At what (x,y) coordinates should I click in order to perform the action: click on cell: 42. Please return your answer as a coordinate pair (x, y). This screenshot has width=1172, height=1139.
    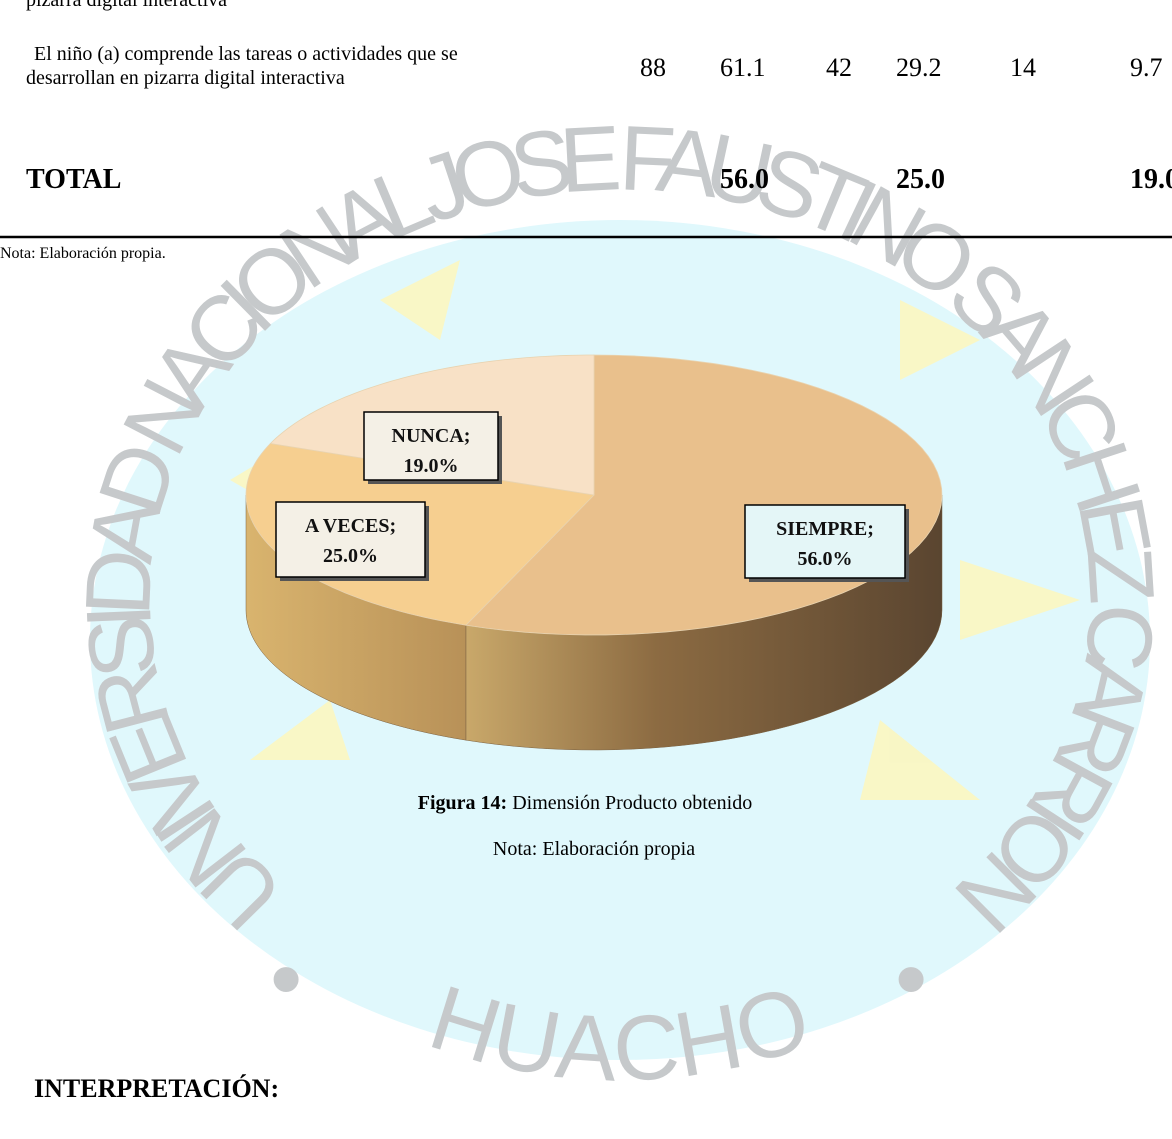
    Looking at the image, I should click on (839, 67).